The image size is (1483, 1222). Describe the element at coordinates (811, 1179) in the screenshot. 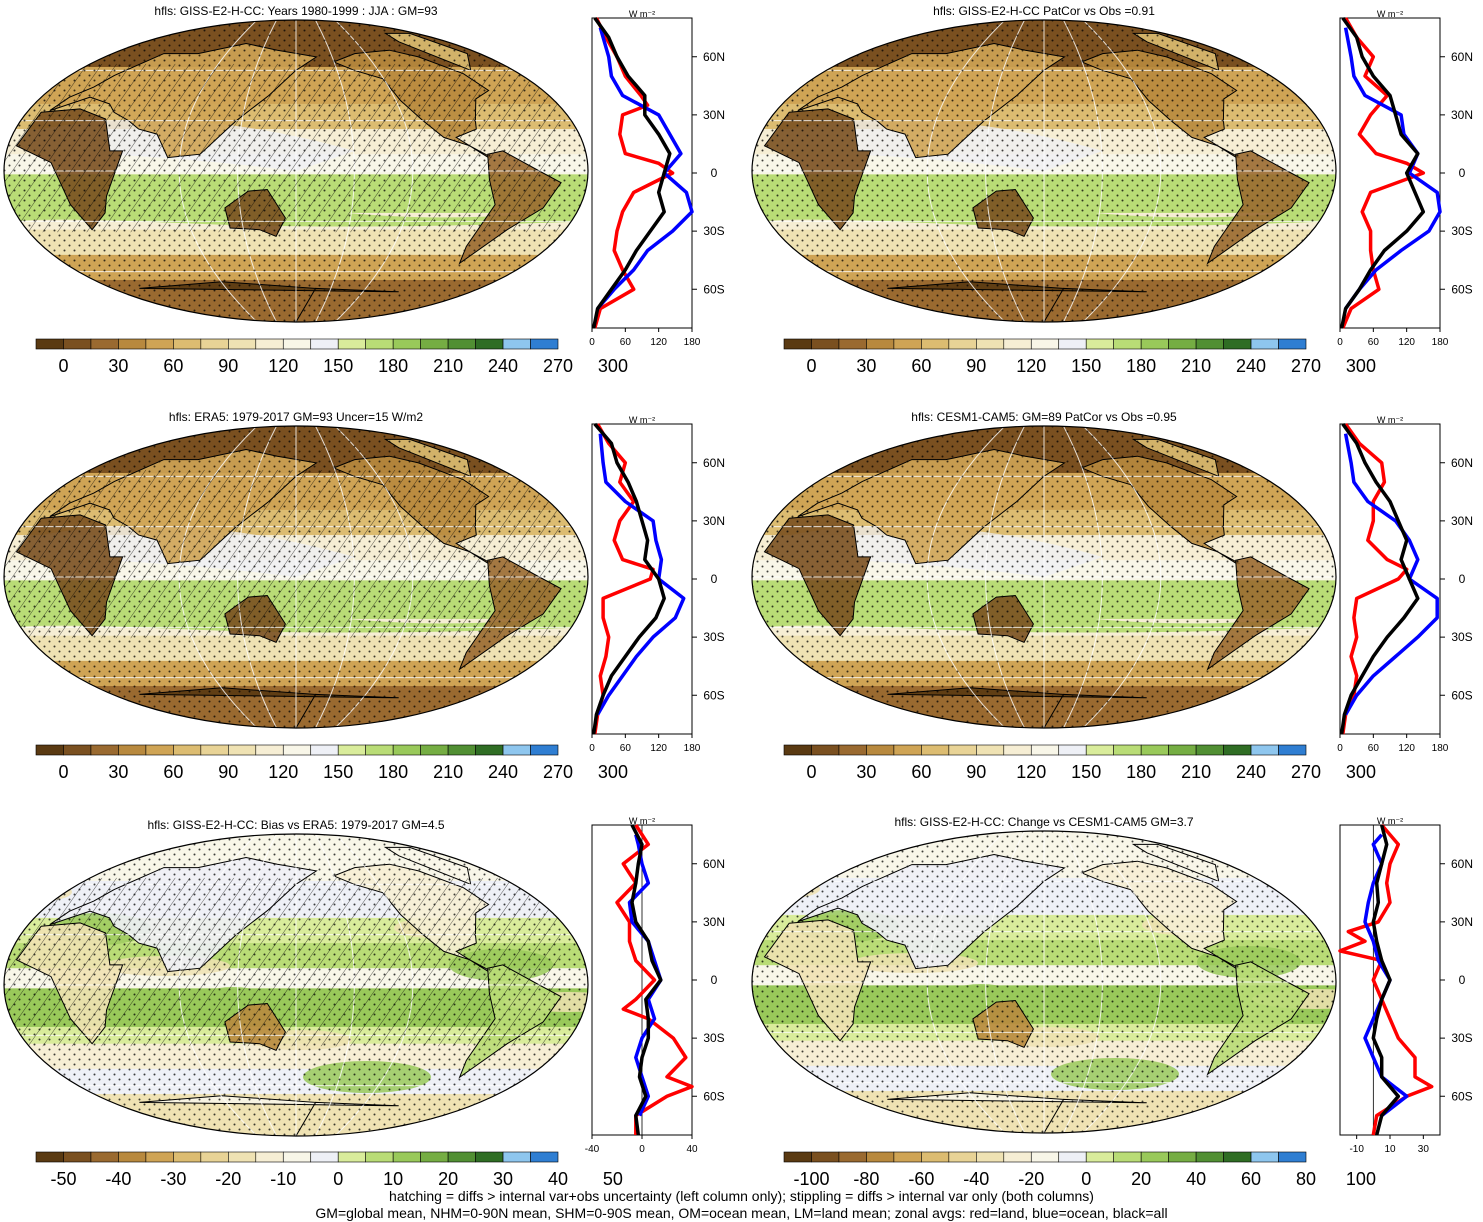

I see `colorbar-tick-label: -100` at that location.